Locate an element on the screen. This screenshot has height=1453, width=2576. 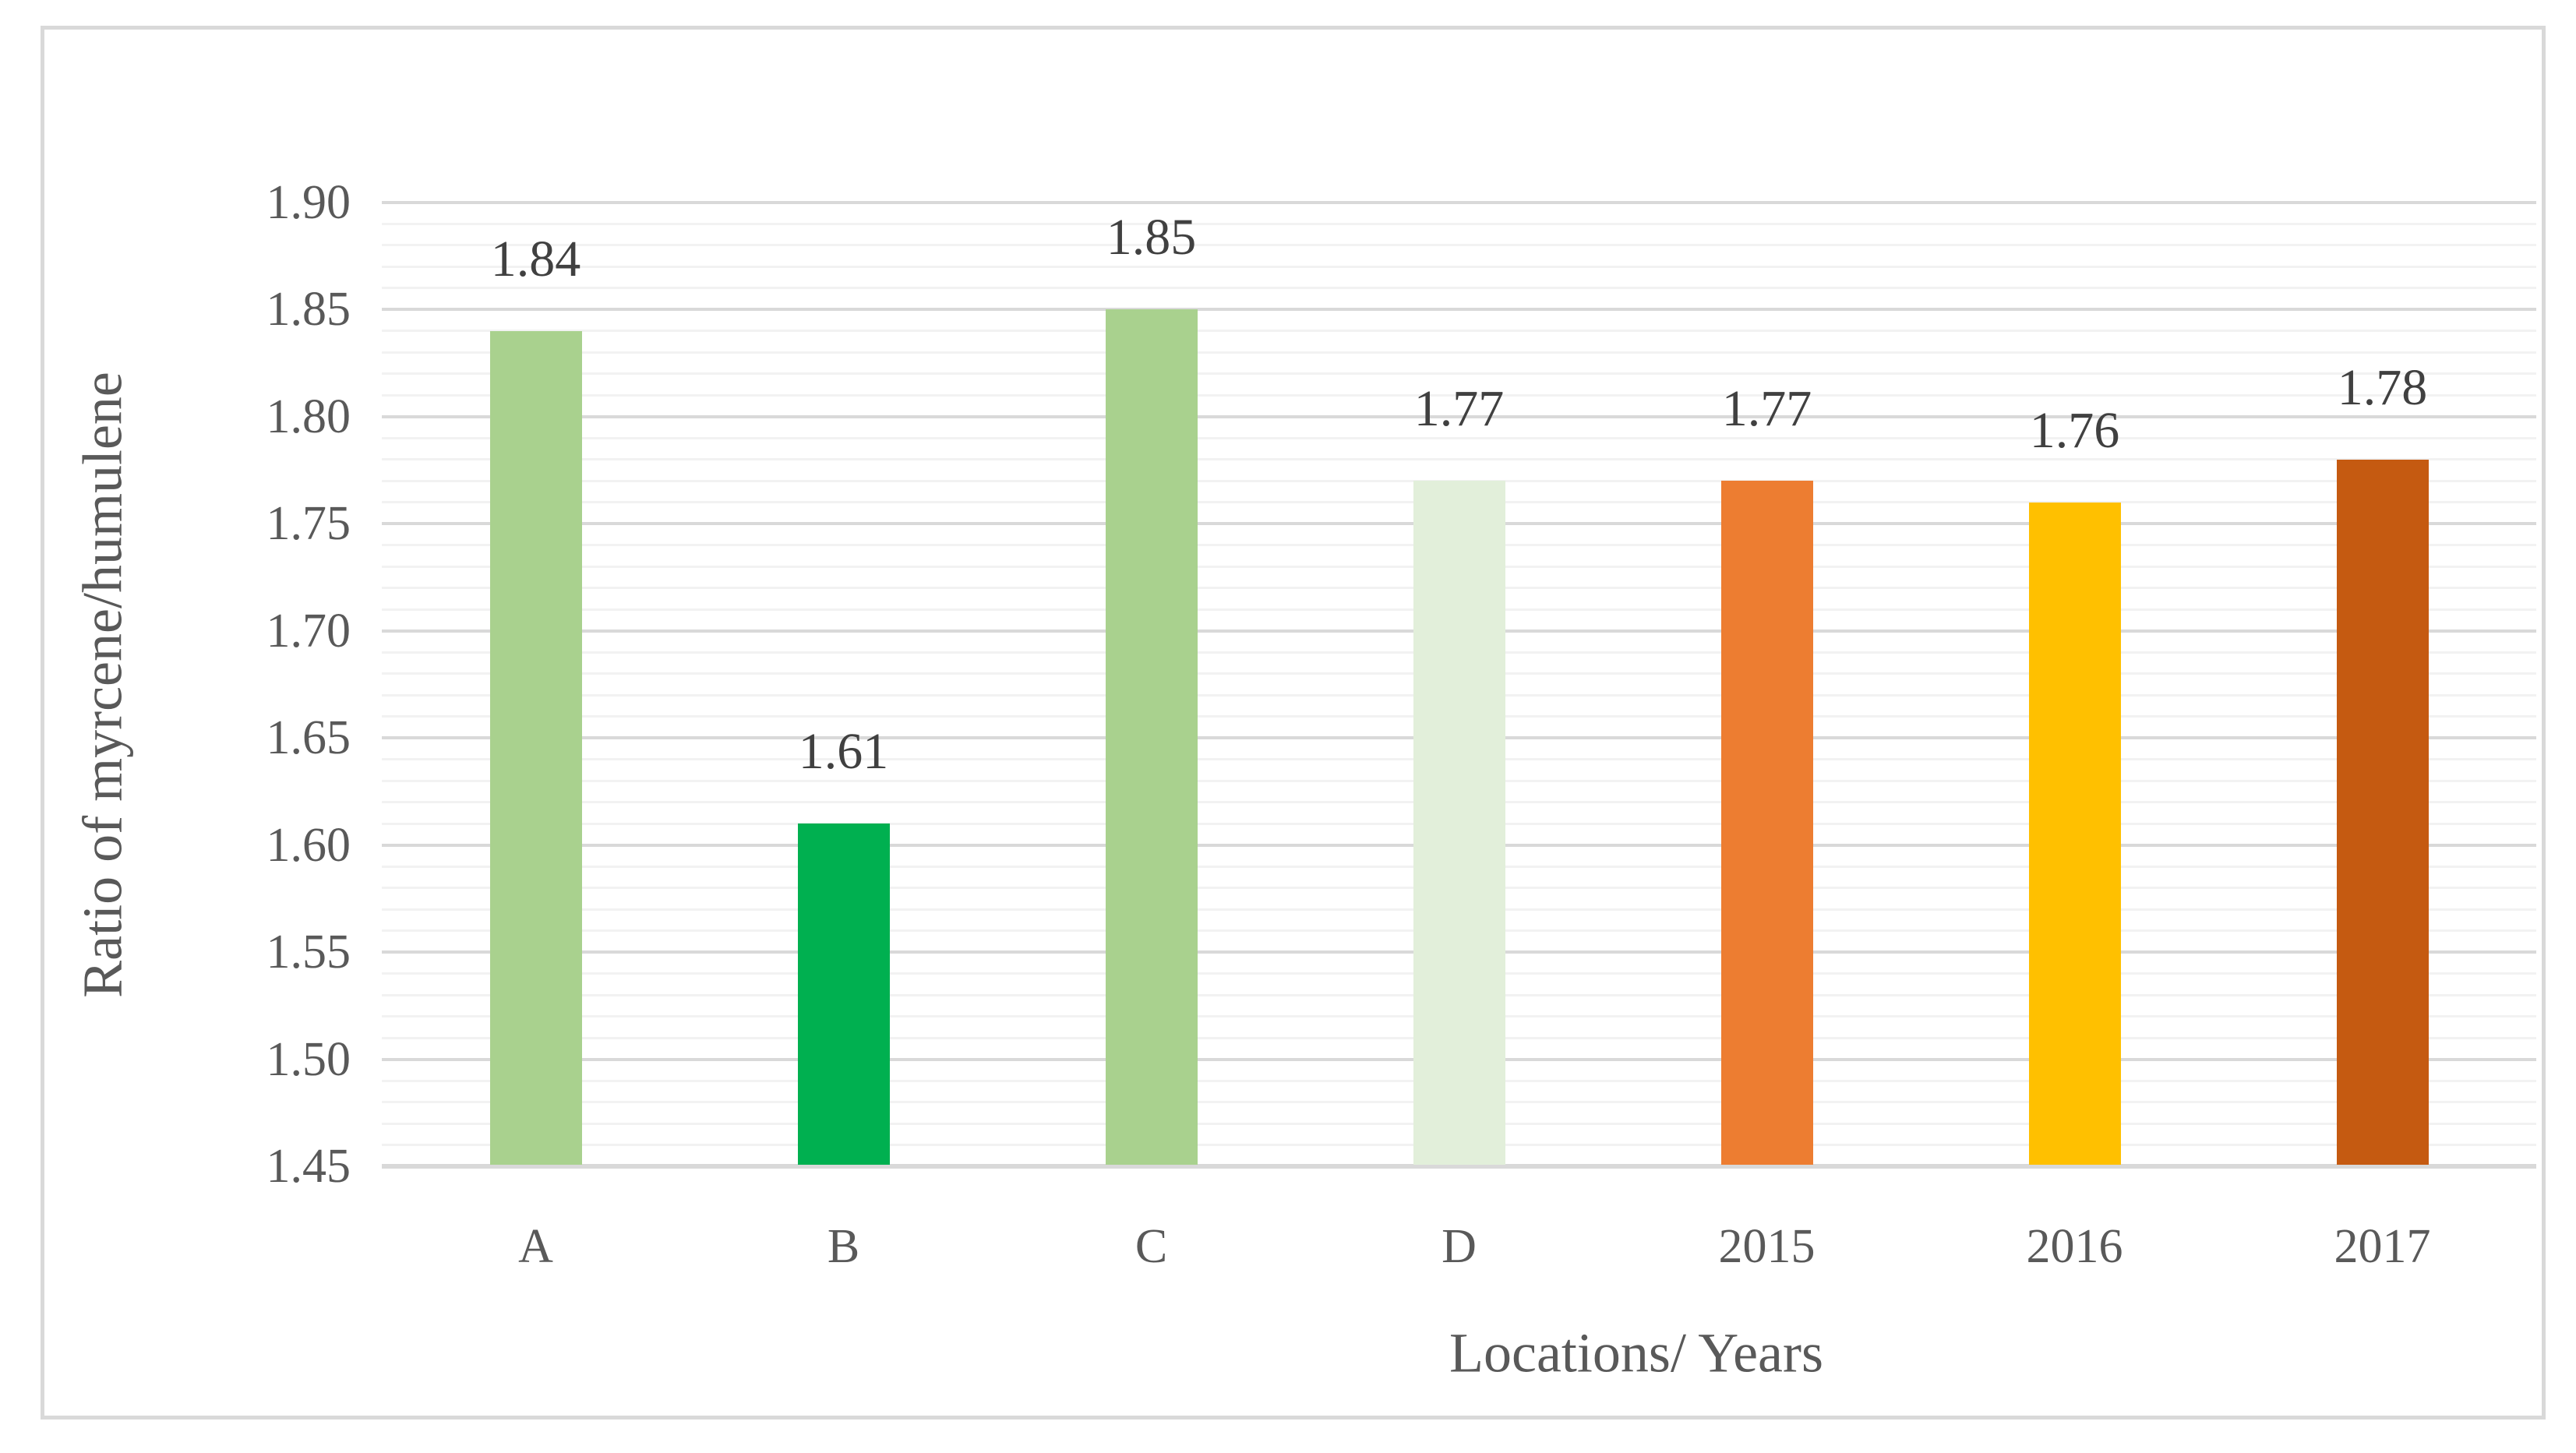
bar-C is located at coordinates (1151, 737).